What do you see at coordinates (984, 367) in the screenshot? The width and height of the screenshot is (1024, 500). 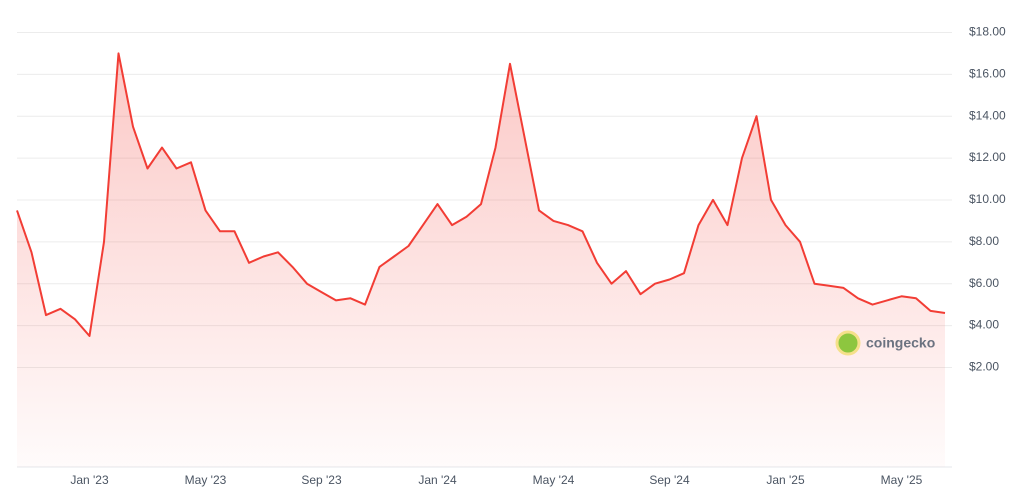 I see `y-tick-label: $2.00` at bounding box center [984, 367].